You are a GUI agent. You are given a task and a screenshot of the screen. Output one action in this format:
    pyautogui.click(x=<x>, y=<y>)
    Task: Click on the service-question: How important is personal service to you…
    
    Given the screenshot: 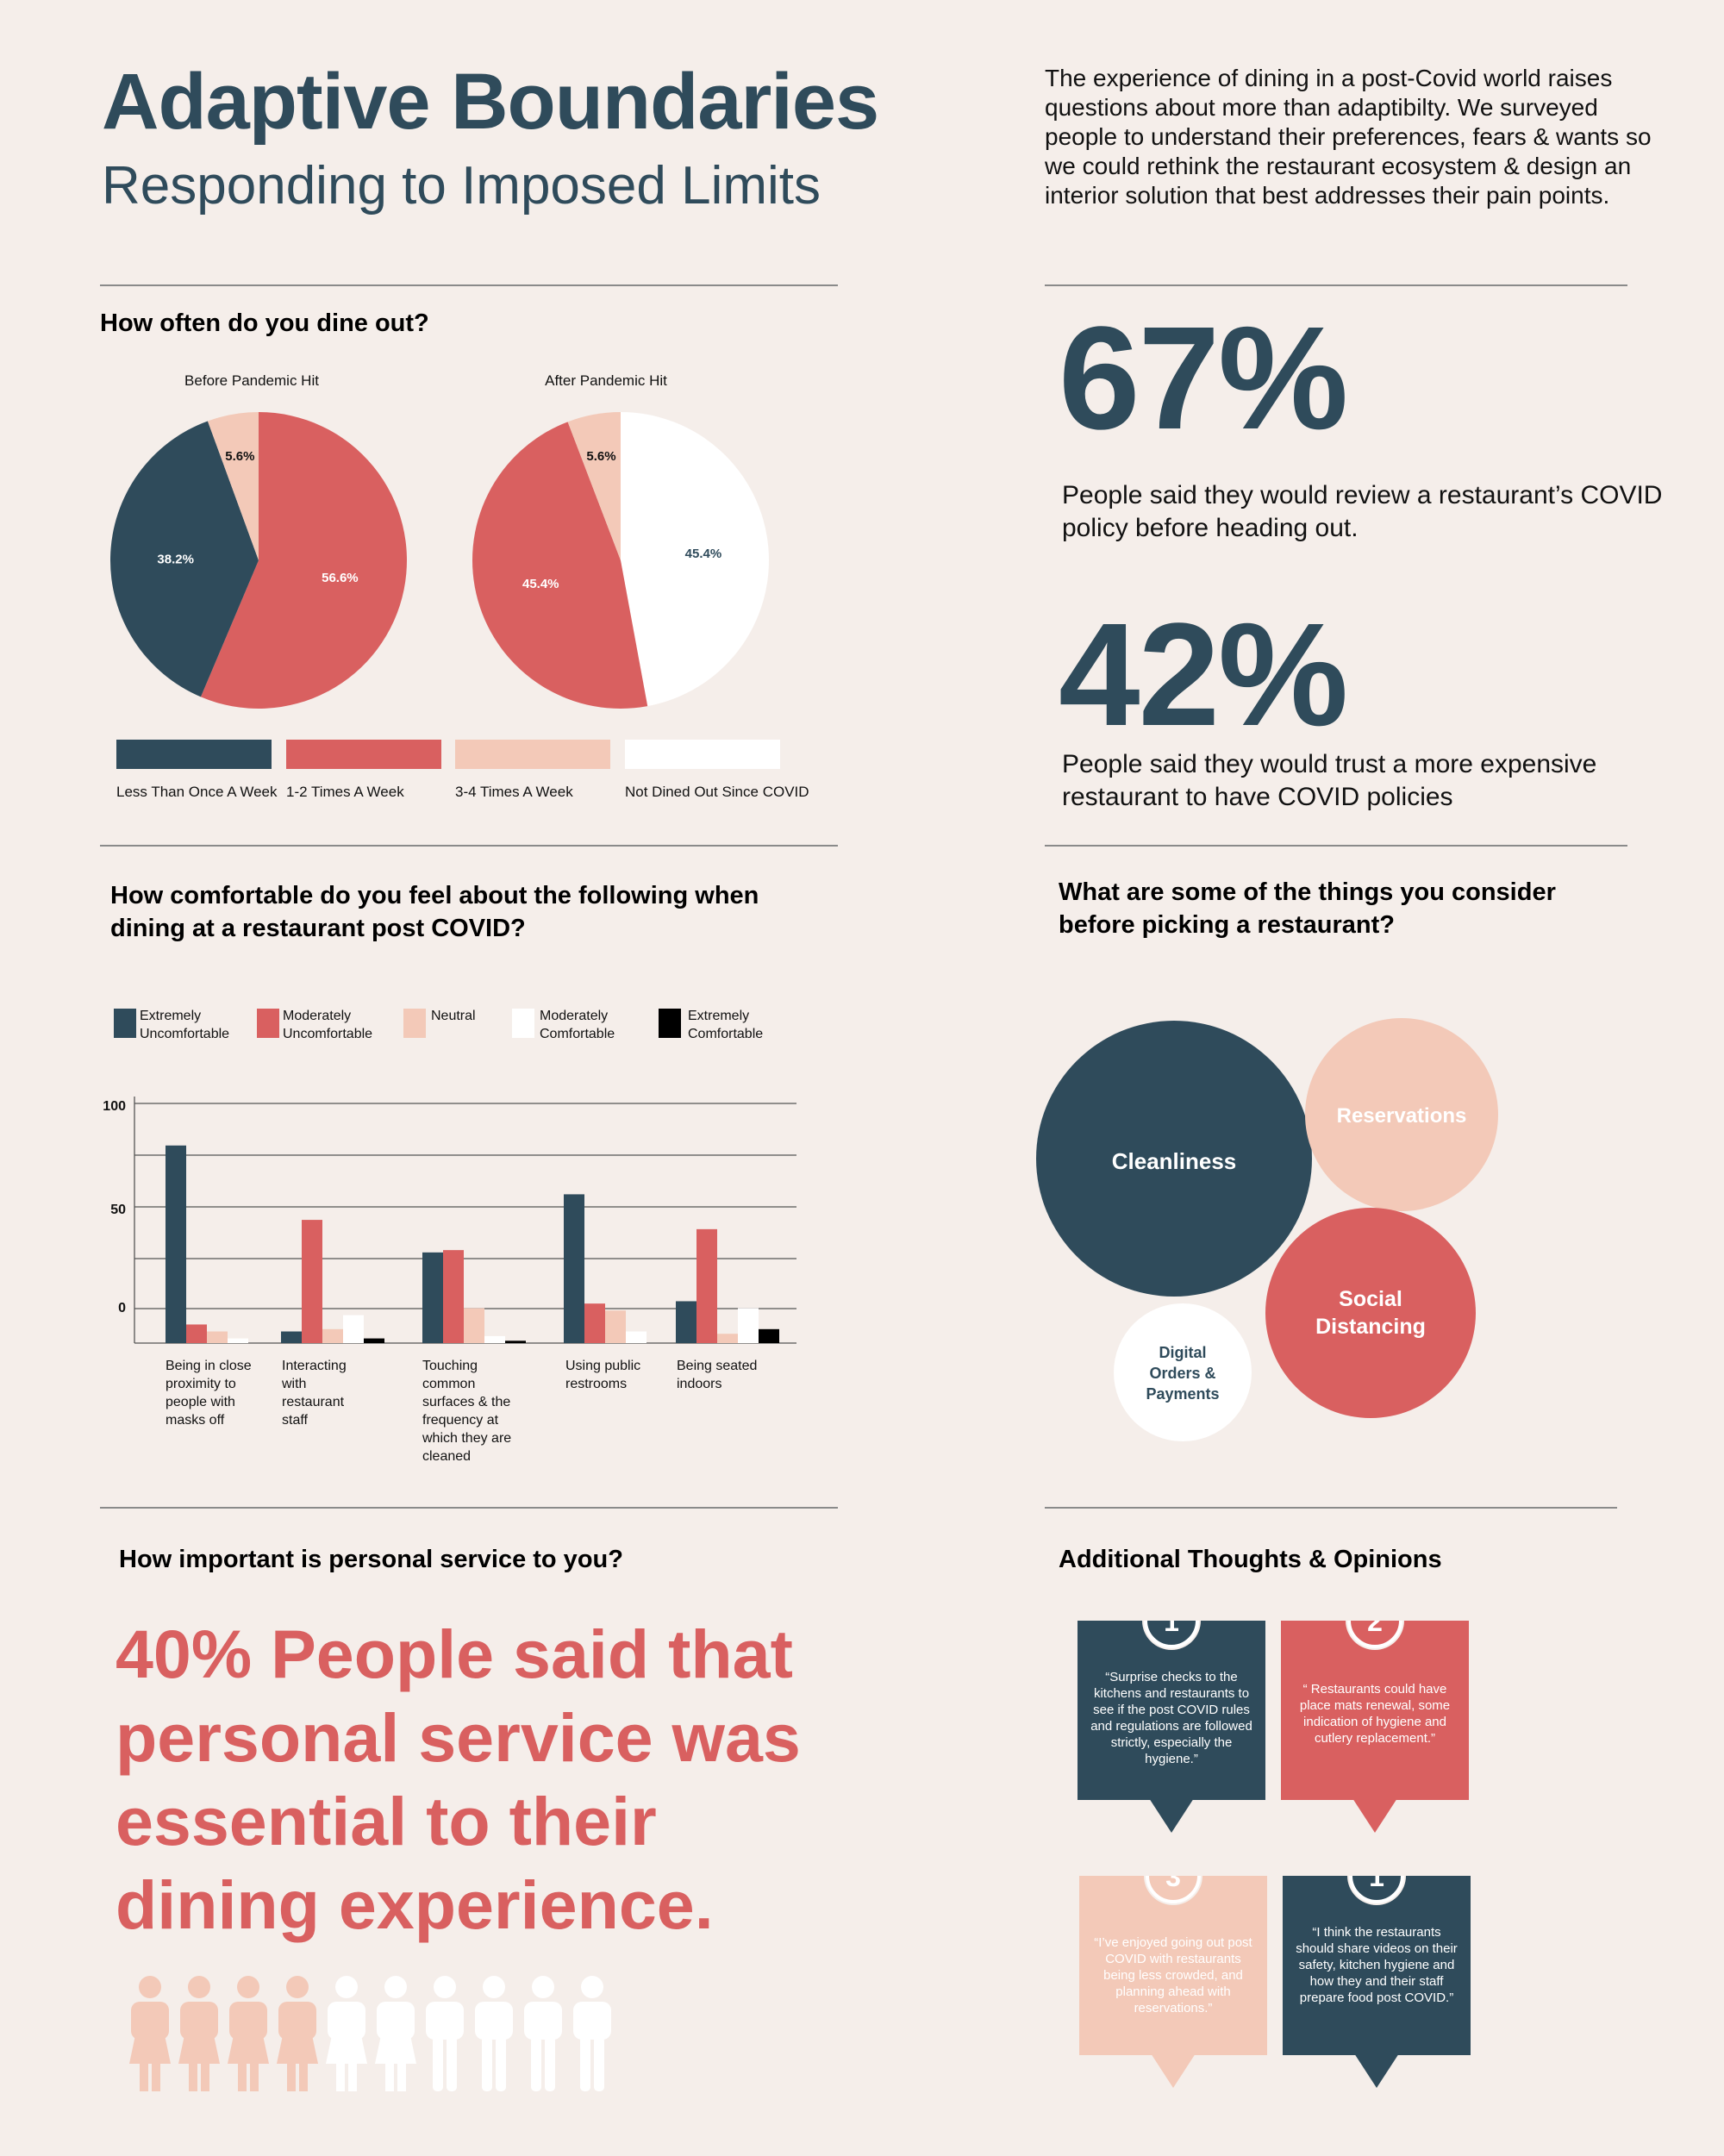 What is the action you would take?
    pyautogui.click(x=371, y=1559)
    